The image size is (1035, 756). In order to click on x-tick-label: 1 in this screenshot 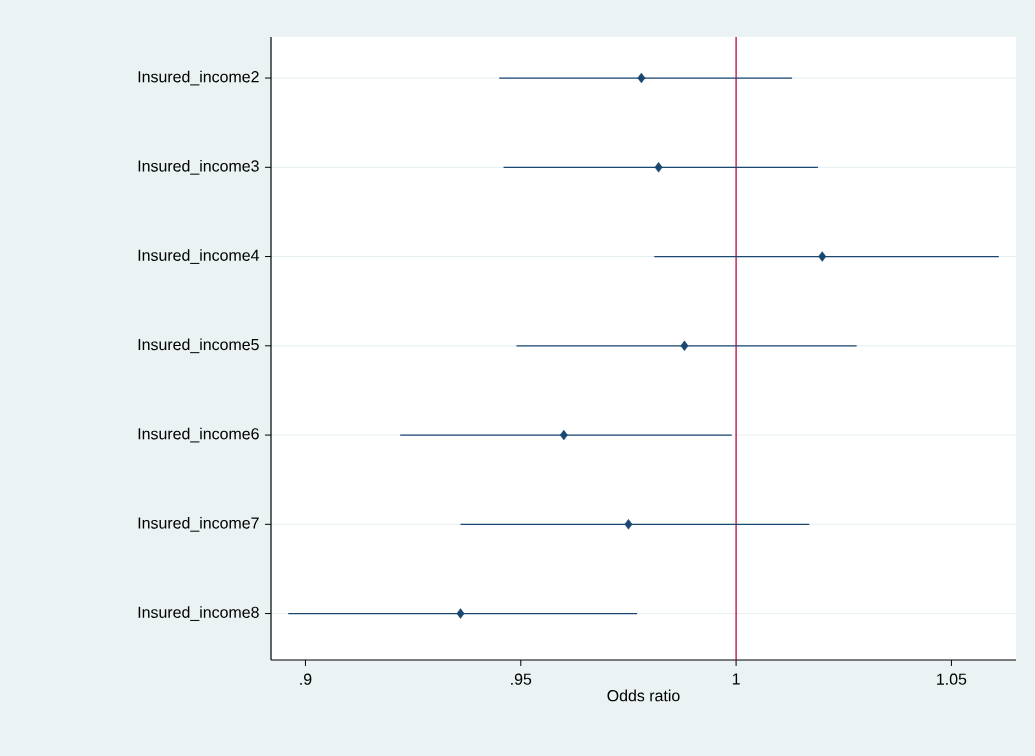, I will do `click(736, 679)`.